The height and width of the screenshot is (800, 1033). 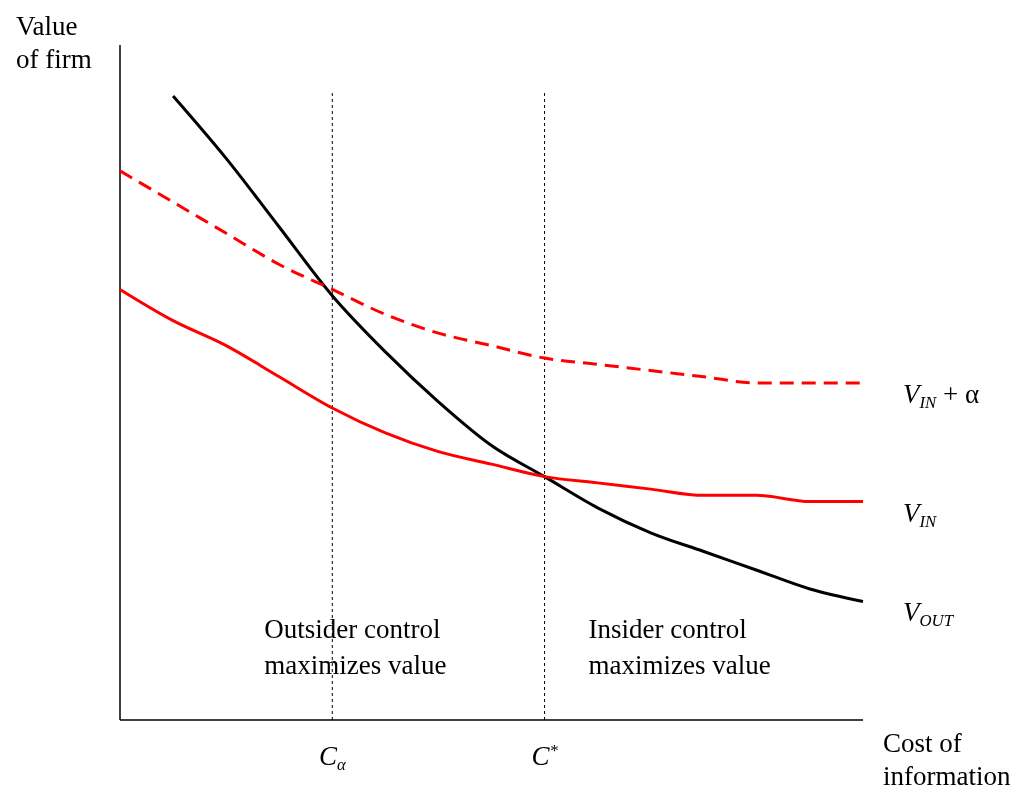 What do you see at coordinates (332, 758) in the screenshot?
I see `x-tick-label: C$_{α}$` at bounding box center [332, 758].